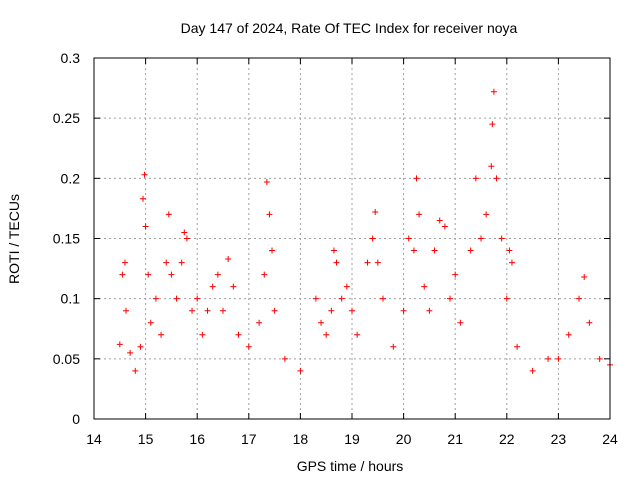  What do you see at coordinates (66, 239) in the screenshot?
I see `y-tick-label: 0.15` at bounding box center [66, 239].